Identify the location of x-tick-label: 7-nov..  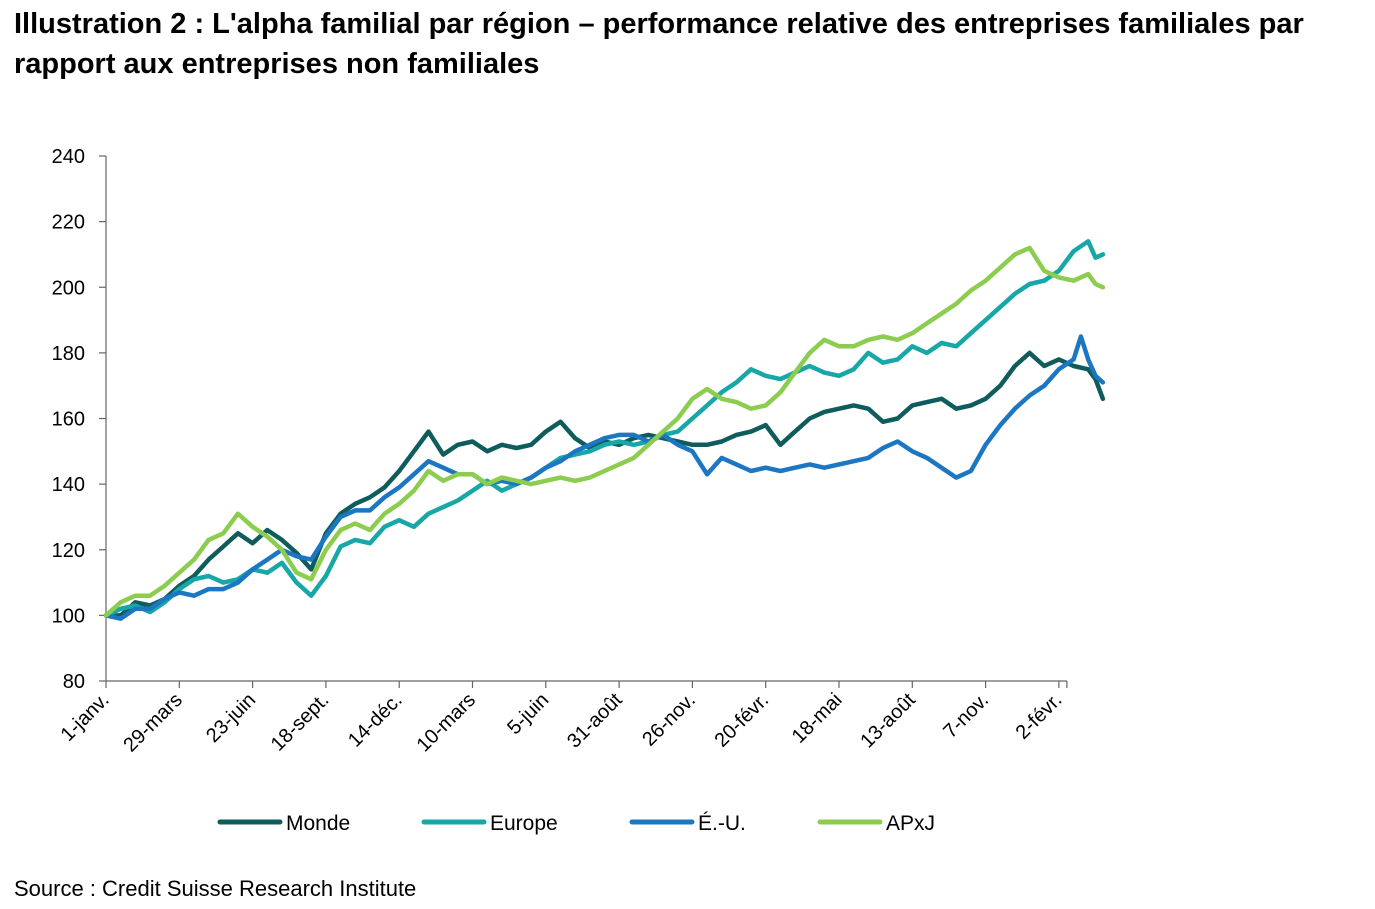
(966, 716).